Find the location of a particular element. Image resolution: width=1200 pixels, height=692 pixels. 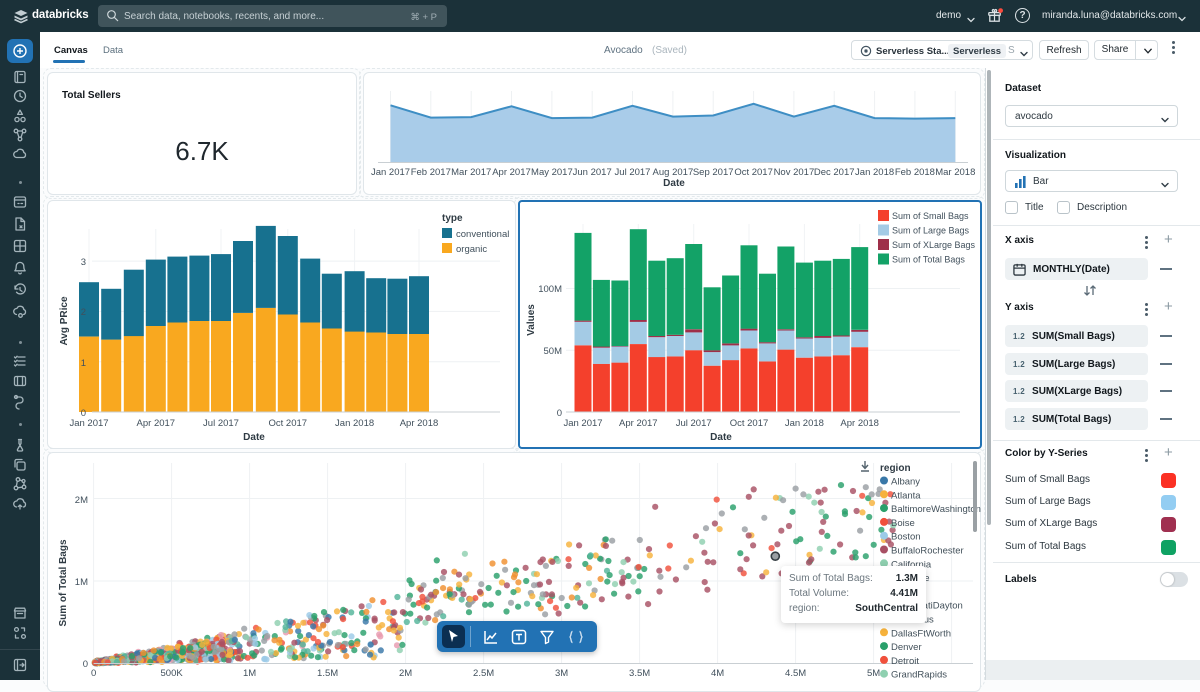

svg-text: Mar 2018 is located at coordinates (955, 172).